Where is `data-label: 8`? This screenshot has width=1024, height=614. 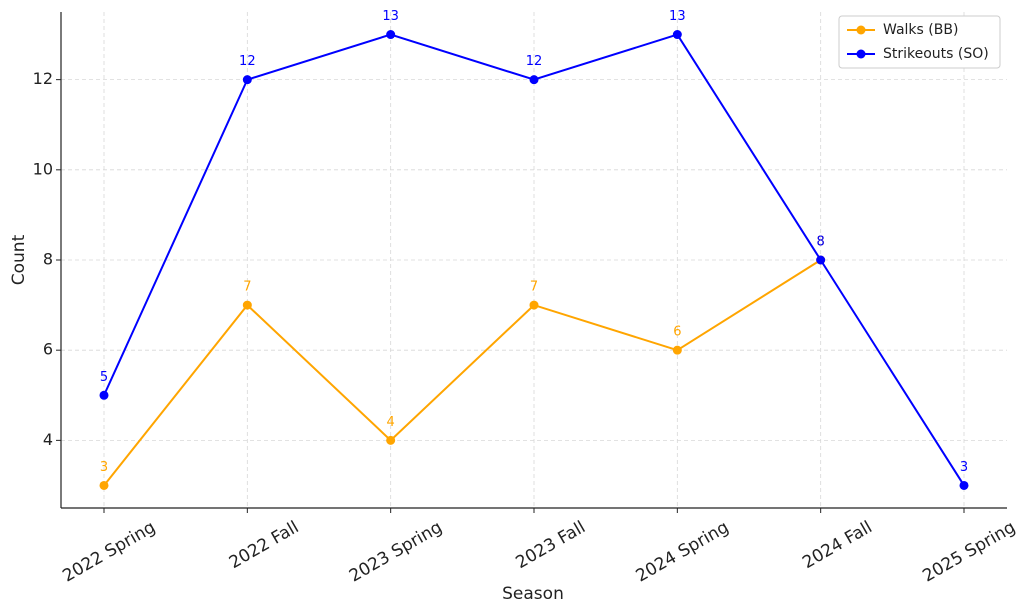
data-label: 8 is located at coordinates (821, 242).